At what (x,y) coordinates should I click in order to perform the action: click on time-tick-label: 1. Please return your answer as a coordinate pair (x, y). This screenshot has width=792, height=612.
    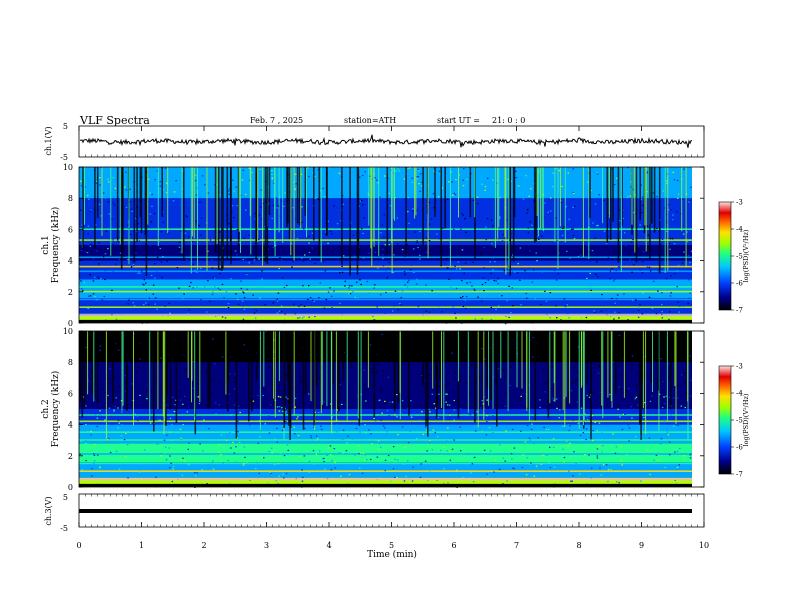
    Looking at the image, I should click on (141, 545).